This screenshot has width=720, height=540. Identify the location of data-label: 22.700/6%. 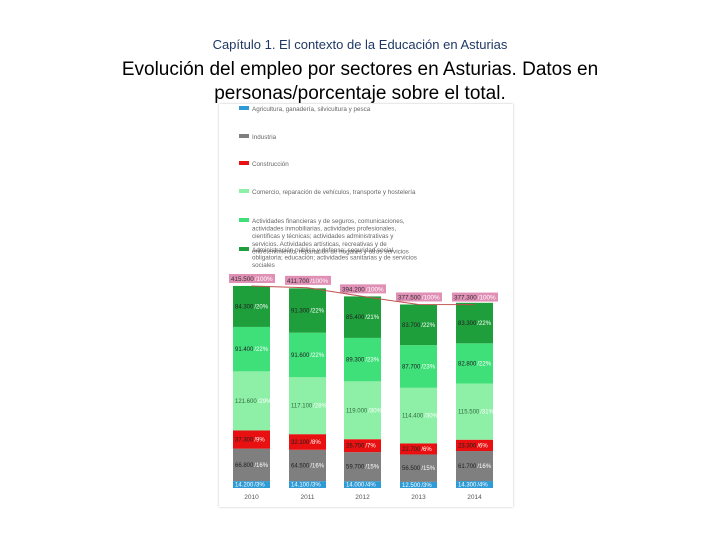
(417, 450).